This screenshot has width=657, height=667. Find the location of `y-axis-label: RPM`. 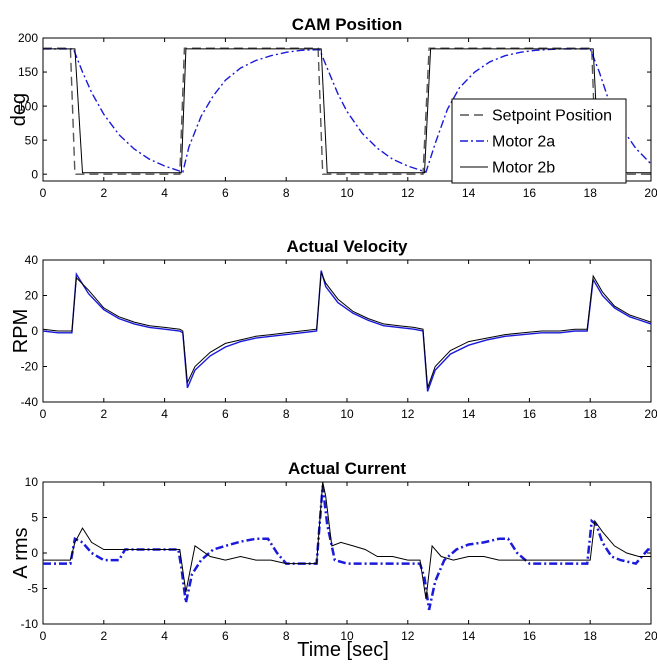

y-axis-label: RPM is located at coordinates (21, 331).